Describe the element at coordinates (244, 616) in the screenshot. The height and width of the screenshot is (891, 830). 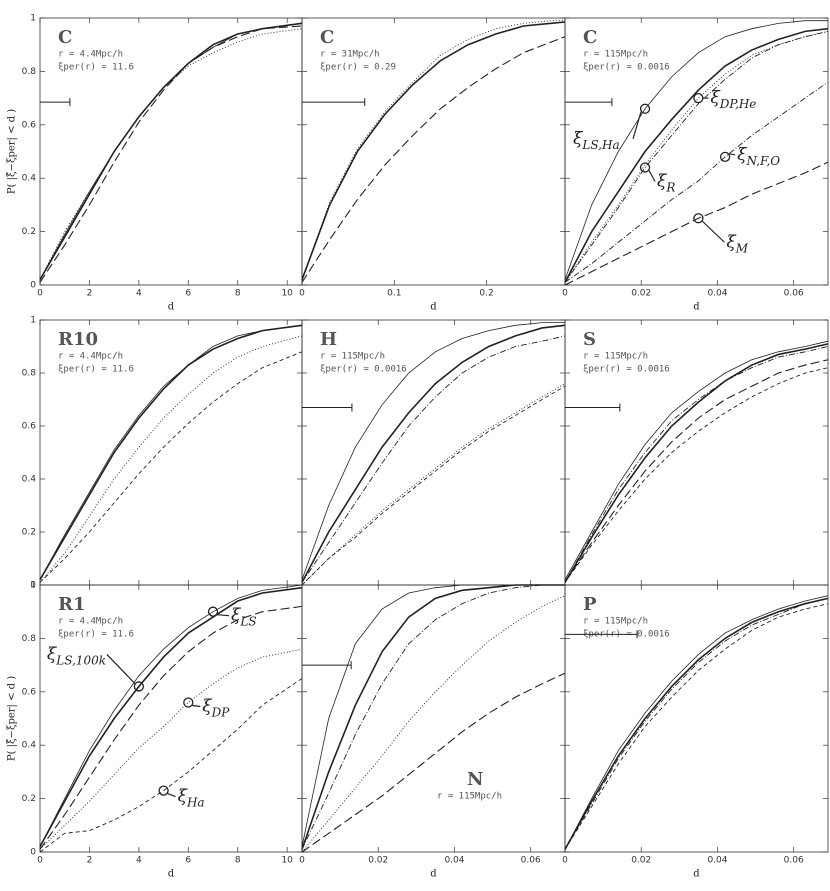
I see `curve-label: ξLS` at that location.